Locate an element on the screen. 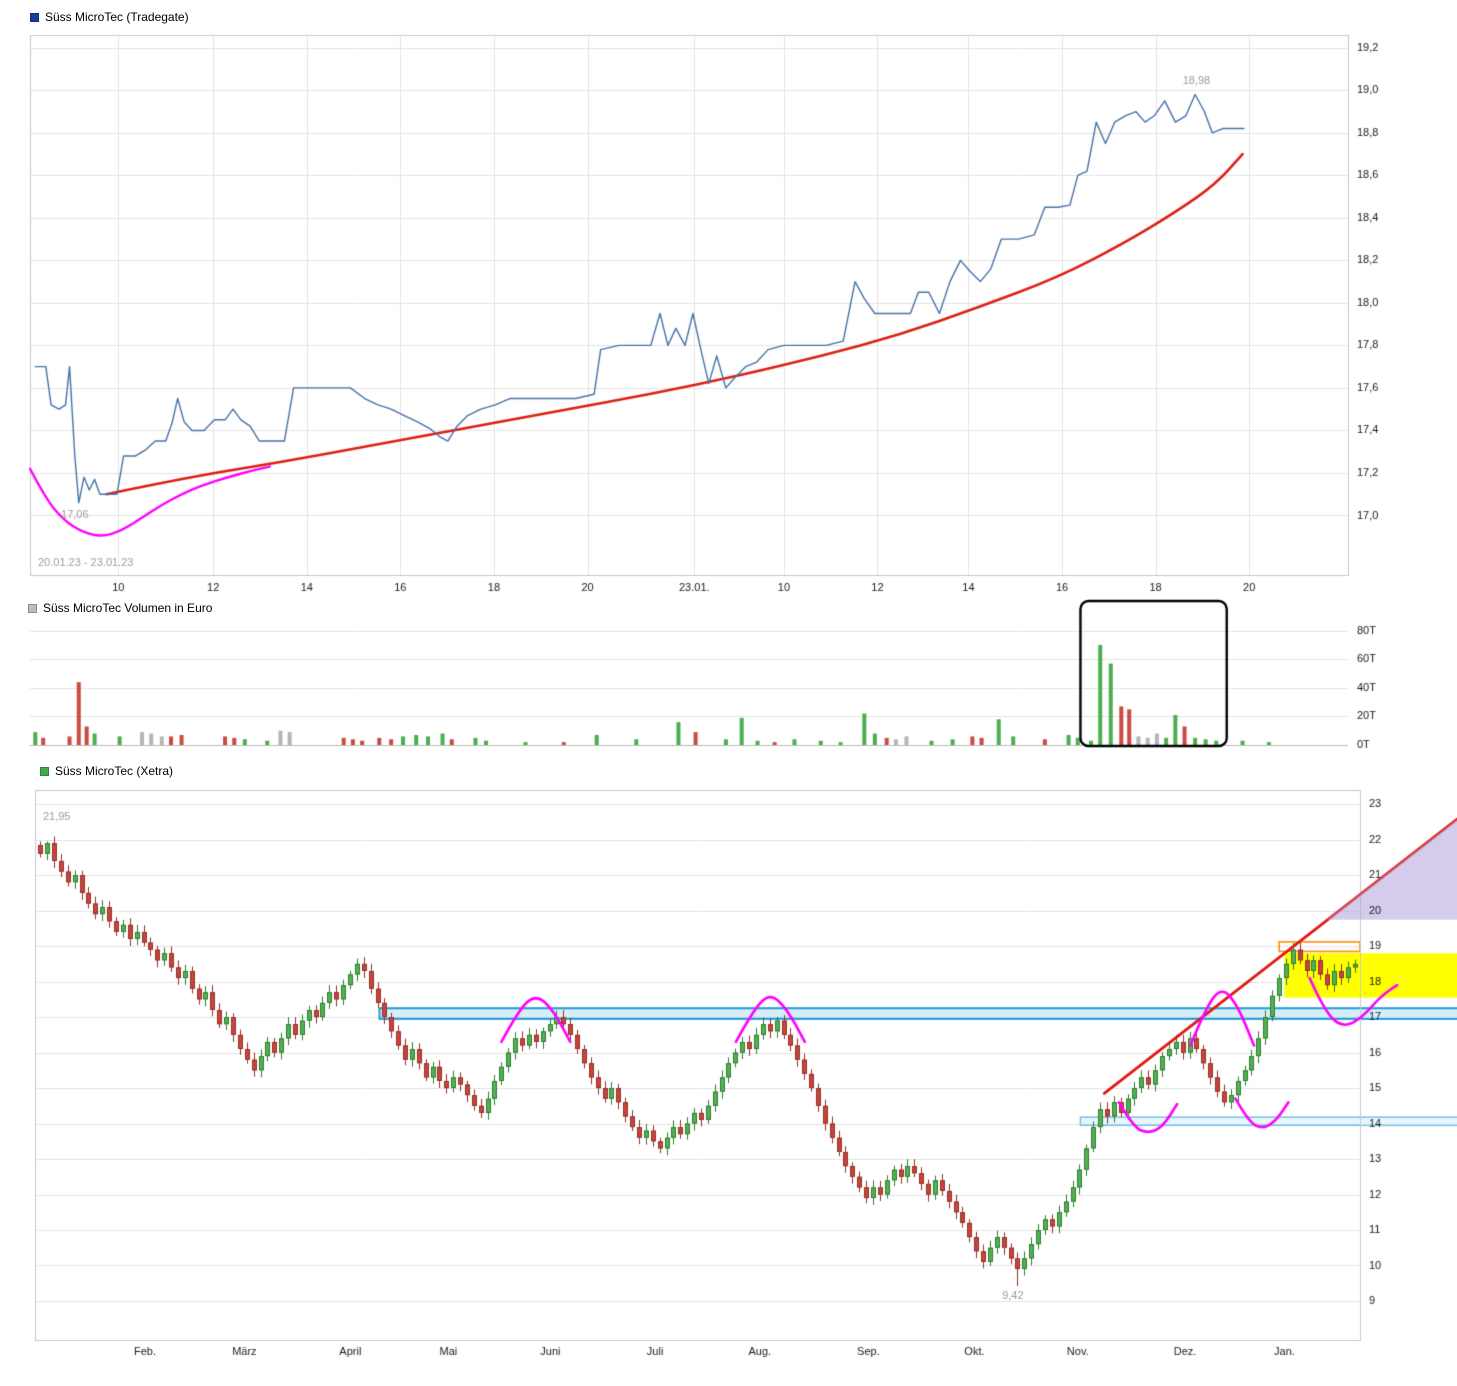 The image size is (1457, 1386). xetra-legend-swatch is located at coordinates (44, 771).